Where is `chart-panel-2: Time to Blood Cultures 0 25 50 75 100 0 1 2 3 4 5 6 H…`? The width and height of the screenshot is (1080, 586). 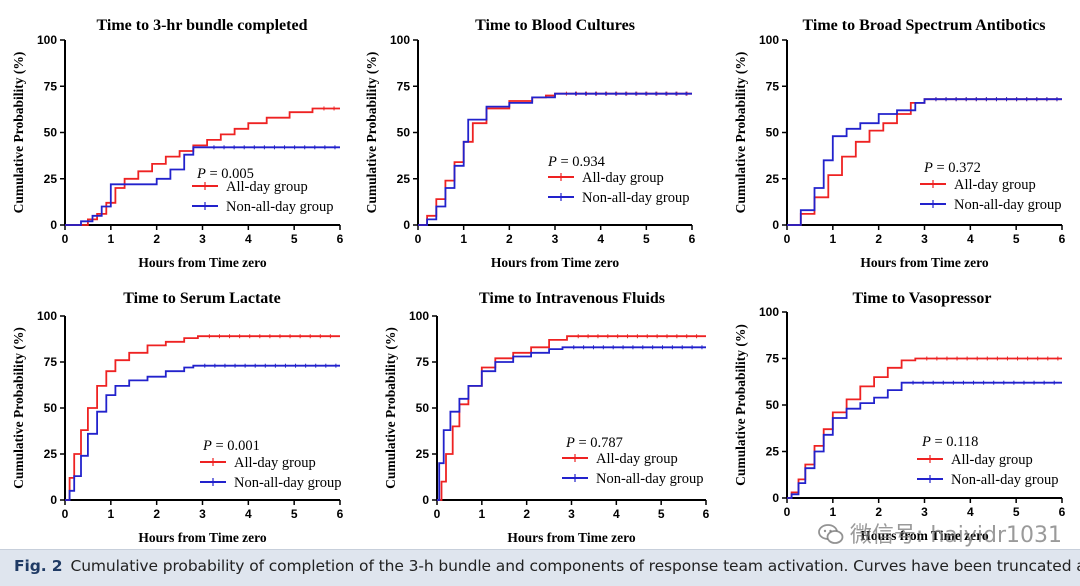
chart-panel-2: Time to Blood Cultures 0 25 50 75 100 0 1 2 3 4 5 6 H… is located at coordinates (530, 143).